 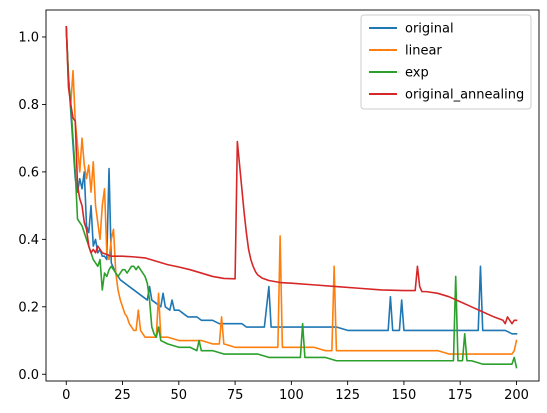 What do you see at coordinates (179, 395) in the screenshot?
I see `x-tick-label: 50` at bounding box center [179, 395].